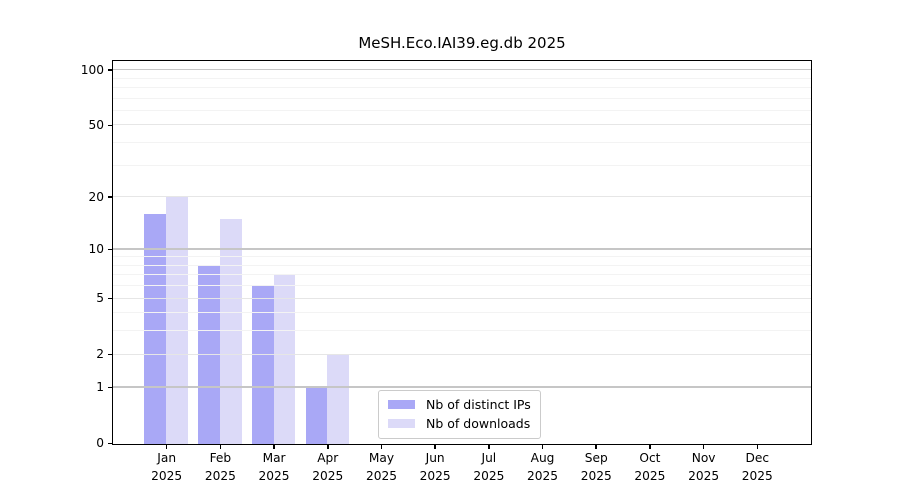  What do you see at coordinates (401, 404) in the screenshot?
I see `legend-swatch-distinct-ips` at bounding box center [401, 404].